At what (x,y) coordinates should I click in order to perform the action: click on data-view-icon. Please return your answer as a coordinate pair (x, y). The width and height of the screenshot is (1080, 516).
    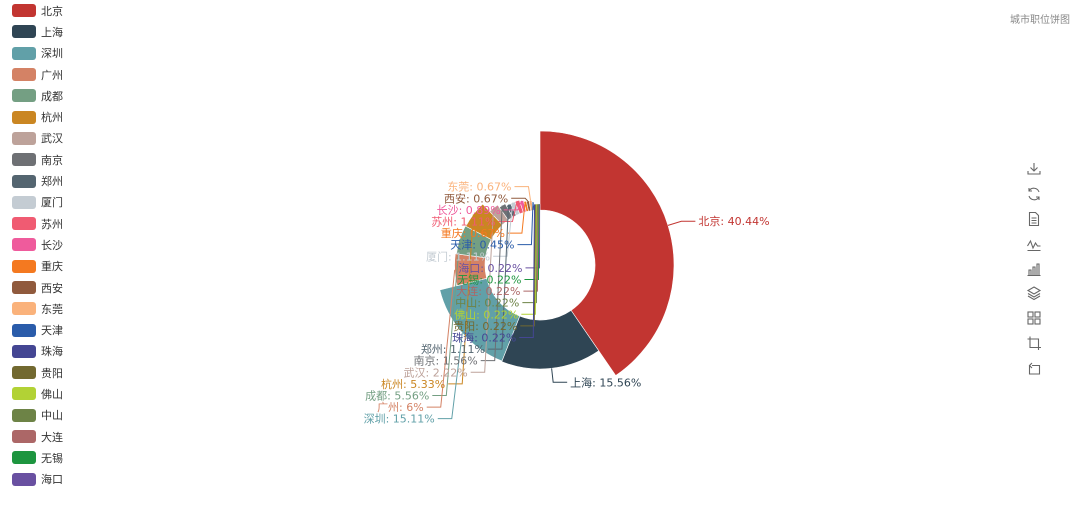
    Looking at the image, I should click on (1034, 219).